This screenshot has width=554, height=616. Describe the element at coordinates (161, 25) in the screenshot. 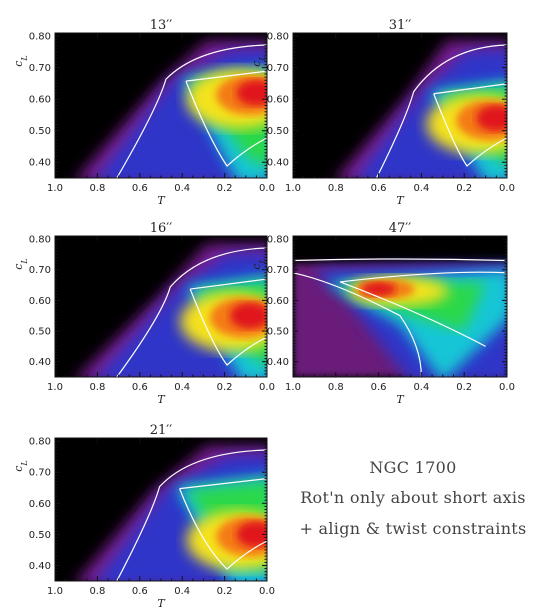

I see `panel-title: 13′′` at that location.